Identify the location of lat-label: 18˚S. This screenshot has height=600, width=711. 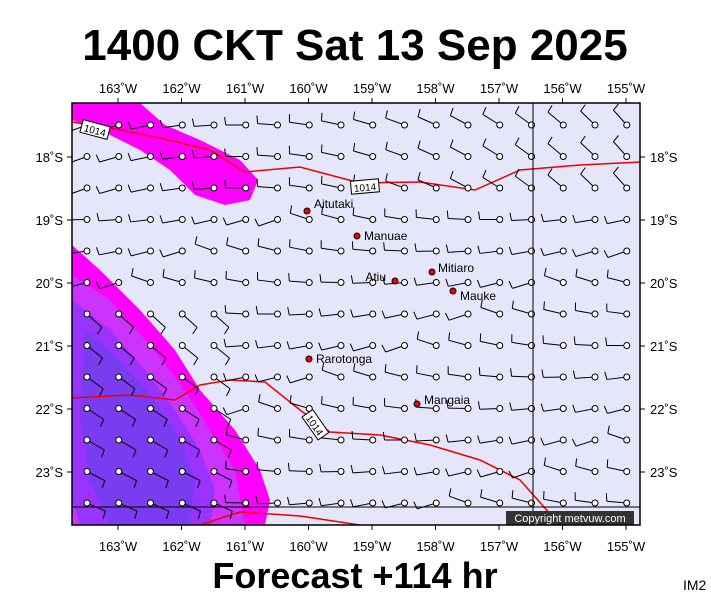
(50, 157).